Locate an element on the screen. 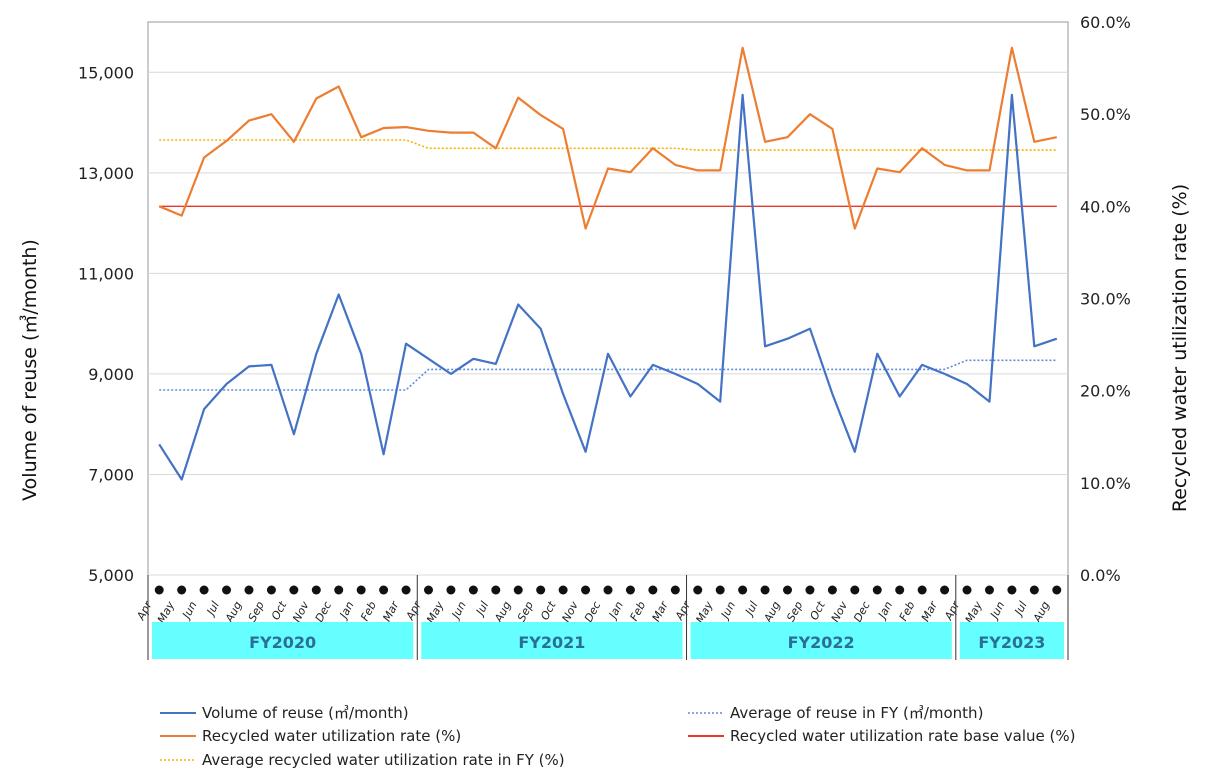 The width and height of the screenshot is (1214, 781). fiscal-year-bands: FY2020 FY2021 FY2022 FY2023 is located at coordinates (608, 617).